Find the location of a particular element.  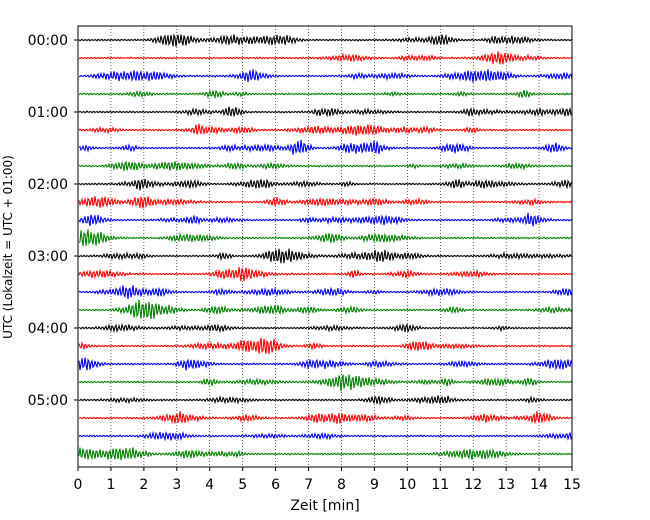

x-axis-ticks: 0 1 2 3 4 5 6 7 8 9 10 11 12 13 14 15 is located at coordinates (327, 480).